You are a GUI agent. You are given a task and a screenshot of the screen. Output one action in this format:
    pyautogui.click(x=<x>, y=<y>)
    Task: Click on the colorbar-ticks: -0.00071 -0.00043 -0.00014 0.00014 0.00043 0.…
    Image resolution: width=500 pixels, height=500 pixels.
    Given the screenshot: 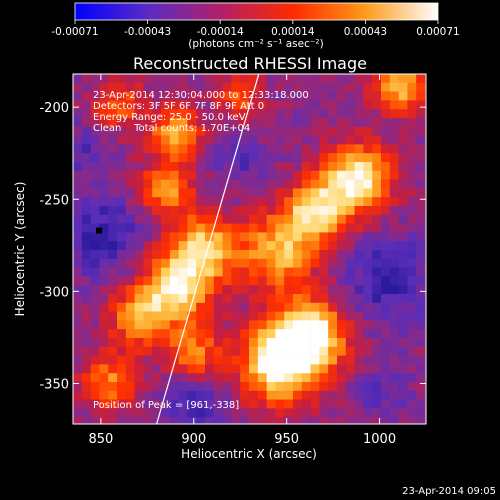 What is the action you would take?
    pyautogui.click(x=255, y=29)
    